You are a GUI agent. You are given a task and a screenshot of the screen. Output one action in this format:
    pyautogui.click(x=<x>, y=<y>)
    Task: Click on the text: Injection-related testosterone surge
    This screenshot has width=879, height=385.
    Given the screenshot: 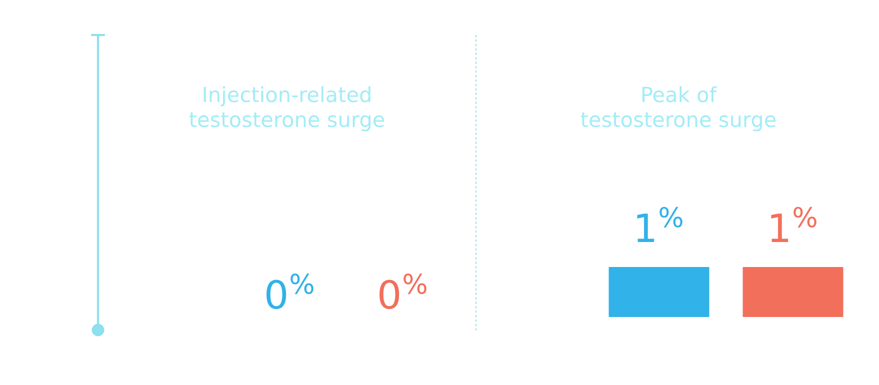 What is the action you would take?
    pyautogui.click(x=286, y=109)
    